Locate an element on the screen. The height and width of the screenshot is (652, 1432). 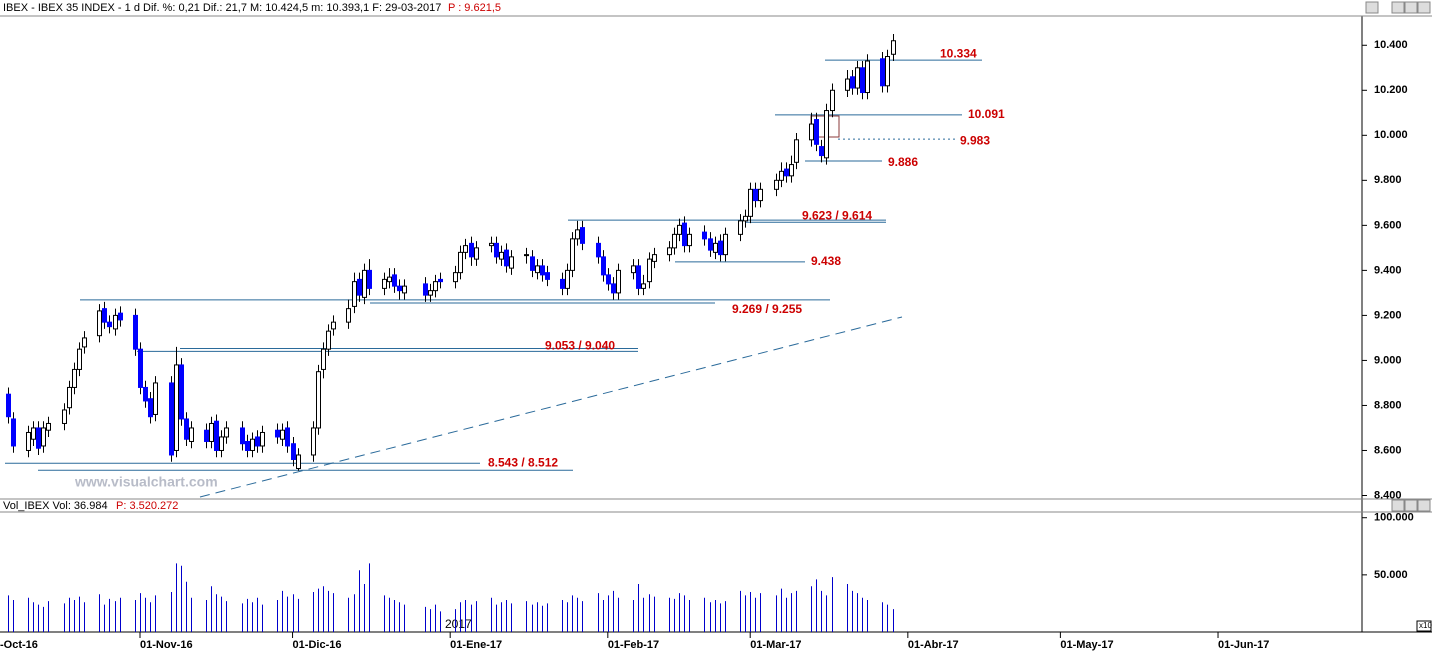
x-tick-label: 01-Ene-17 is located at coordinates (476, 645).